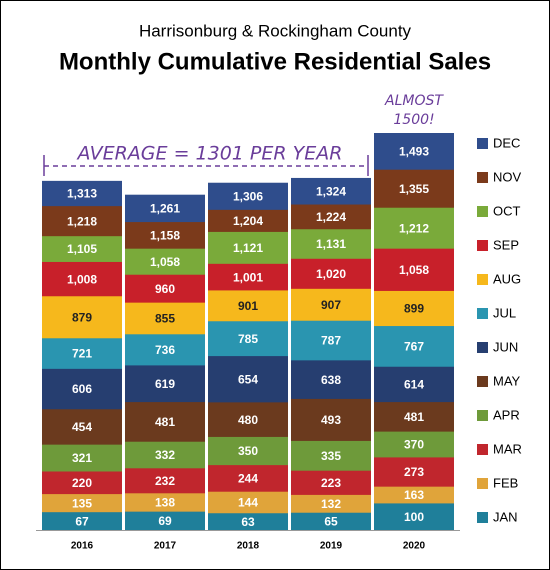 This screenshot has height=570, width=550. Describe the element at coordinates (414, 347) in the screenshot. I see `value-label: 767` at that location.